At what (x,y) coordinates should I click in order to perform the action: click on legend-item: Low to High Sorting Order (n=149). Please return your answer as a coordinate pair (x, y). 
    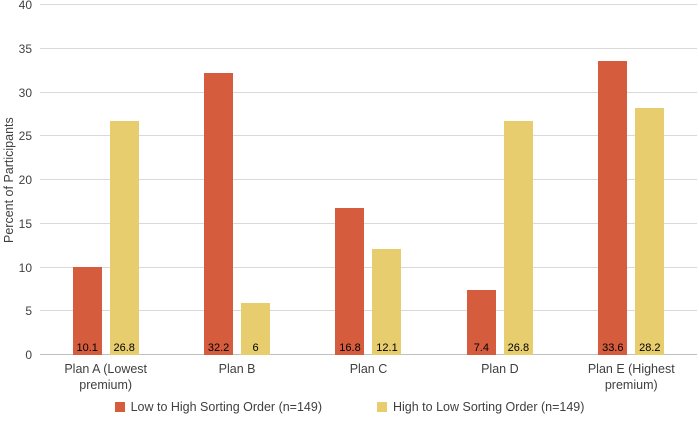
    Looking at the image, I should click on (218, 407).